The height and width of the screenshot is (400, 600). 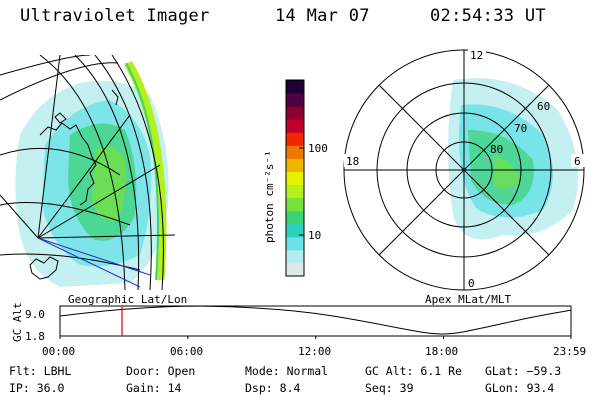 I want to click on mlt-label-6: 6, so click(x=577, y=161).